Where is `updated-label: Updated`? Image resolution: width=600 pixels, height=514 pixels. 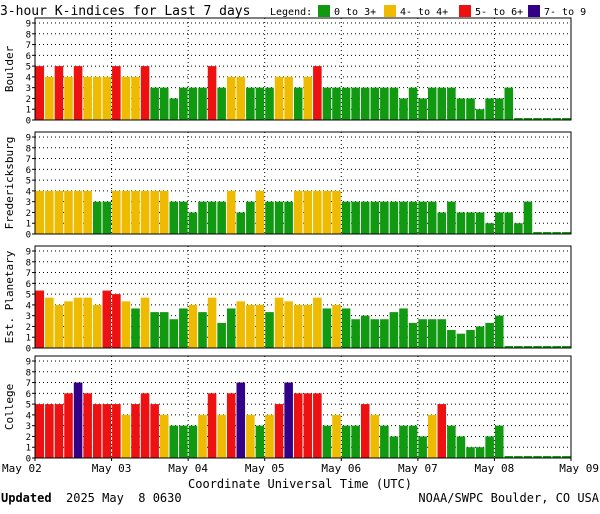
updated-label: Updated is located at coordinates (26, 498).